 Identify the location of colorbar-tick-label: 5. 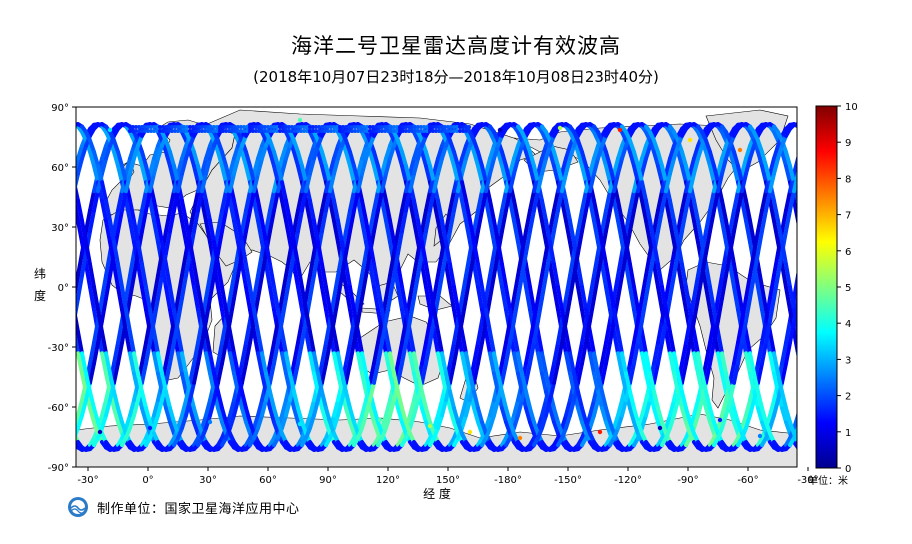
(848, 288).